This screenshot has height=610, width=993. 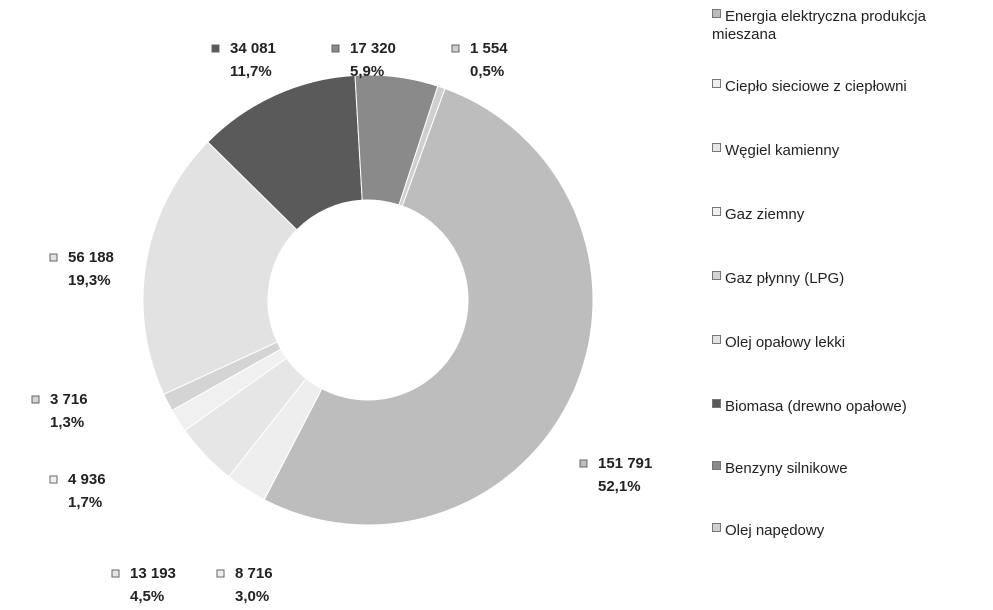 What do you see at coordinates (373, 48) in the screenshot?
I see `value-label: 17 320` at bounding box center [373, 48].